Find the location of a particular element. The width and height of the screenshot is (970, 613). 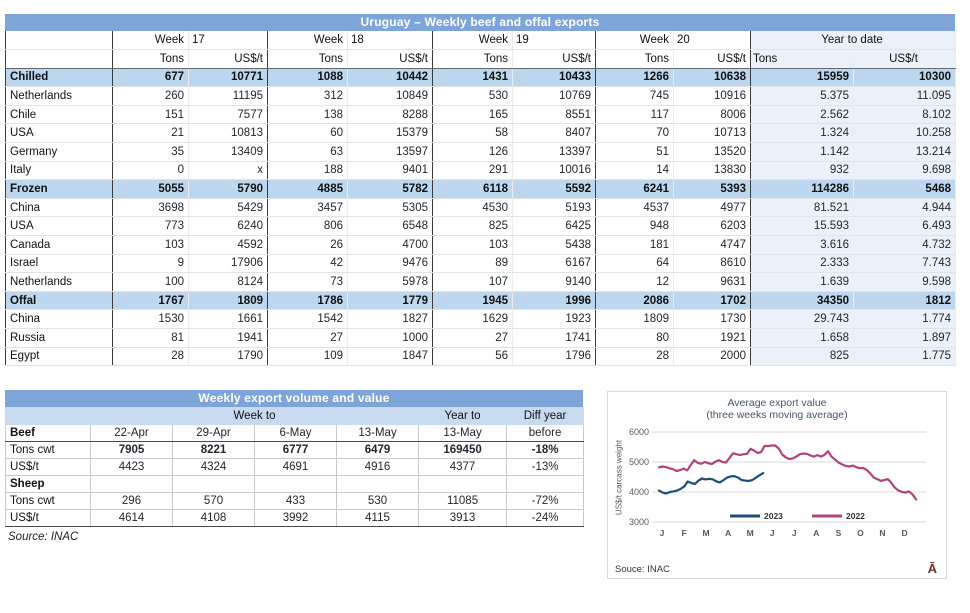

value-cell: 1921 is located at coordinates (712, 338).